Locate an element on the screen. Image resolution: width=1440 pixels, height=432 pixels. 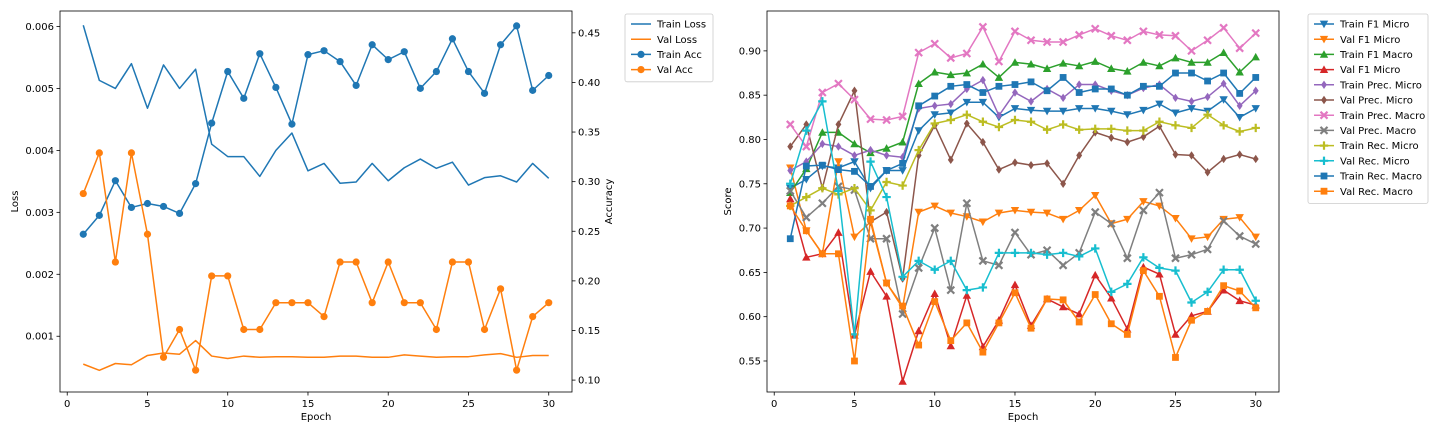
legend-label: Train Rec. Macro is located at coordinates (1380, 177).